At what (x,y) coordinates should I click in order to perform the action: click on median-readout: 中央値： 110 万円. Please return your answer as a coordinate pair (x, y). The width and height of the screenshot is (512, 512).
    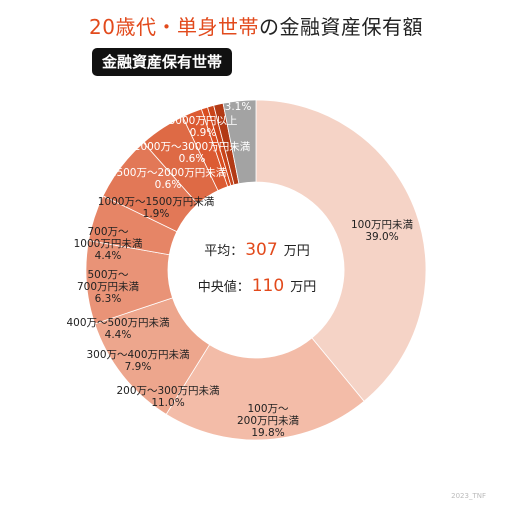
    Looking at the image, I should click on (257, 286).